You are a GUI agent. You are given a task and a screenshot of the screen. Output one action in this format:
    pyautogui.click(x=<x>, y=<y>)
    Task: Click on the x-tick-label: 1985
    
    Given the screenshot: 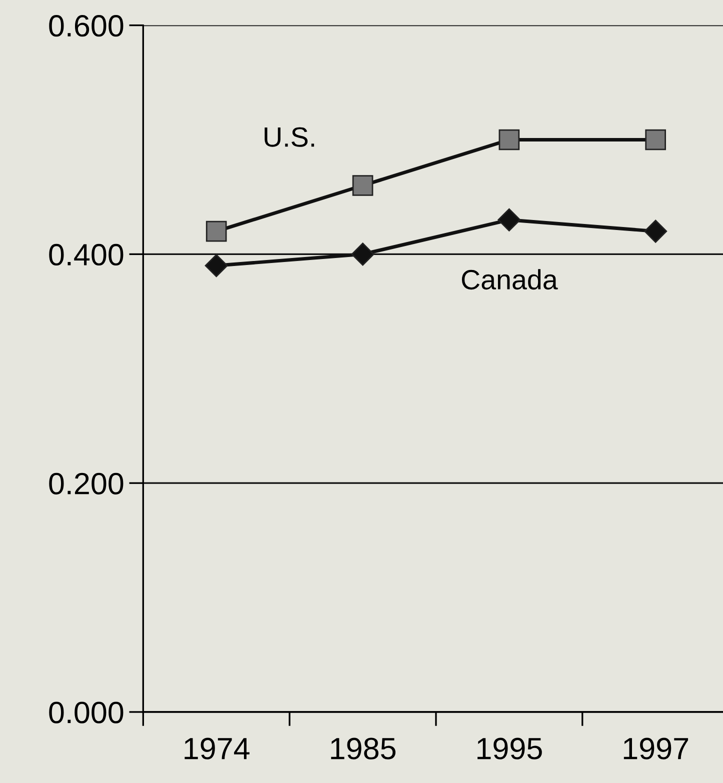 What is the action you would take?
    pyautogui.click(x=363, y=749)
    